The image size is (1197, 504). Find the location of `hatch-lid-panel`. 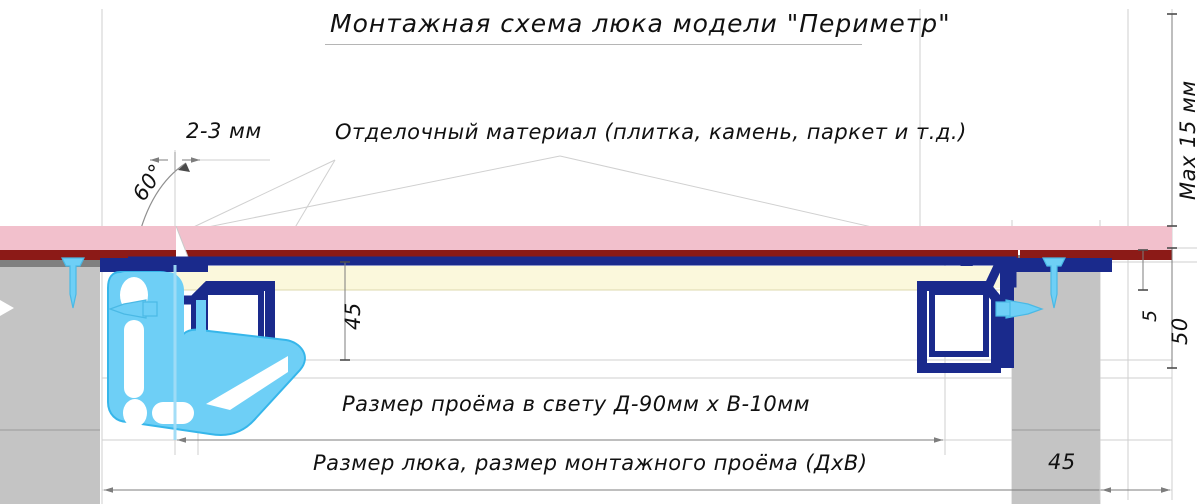

hatch-lid-panel is located at coordinates (572, 280).